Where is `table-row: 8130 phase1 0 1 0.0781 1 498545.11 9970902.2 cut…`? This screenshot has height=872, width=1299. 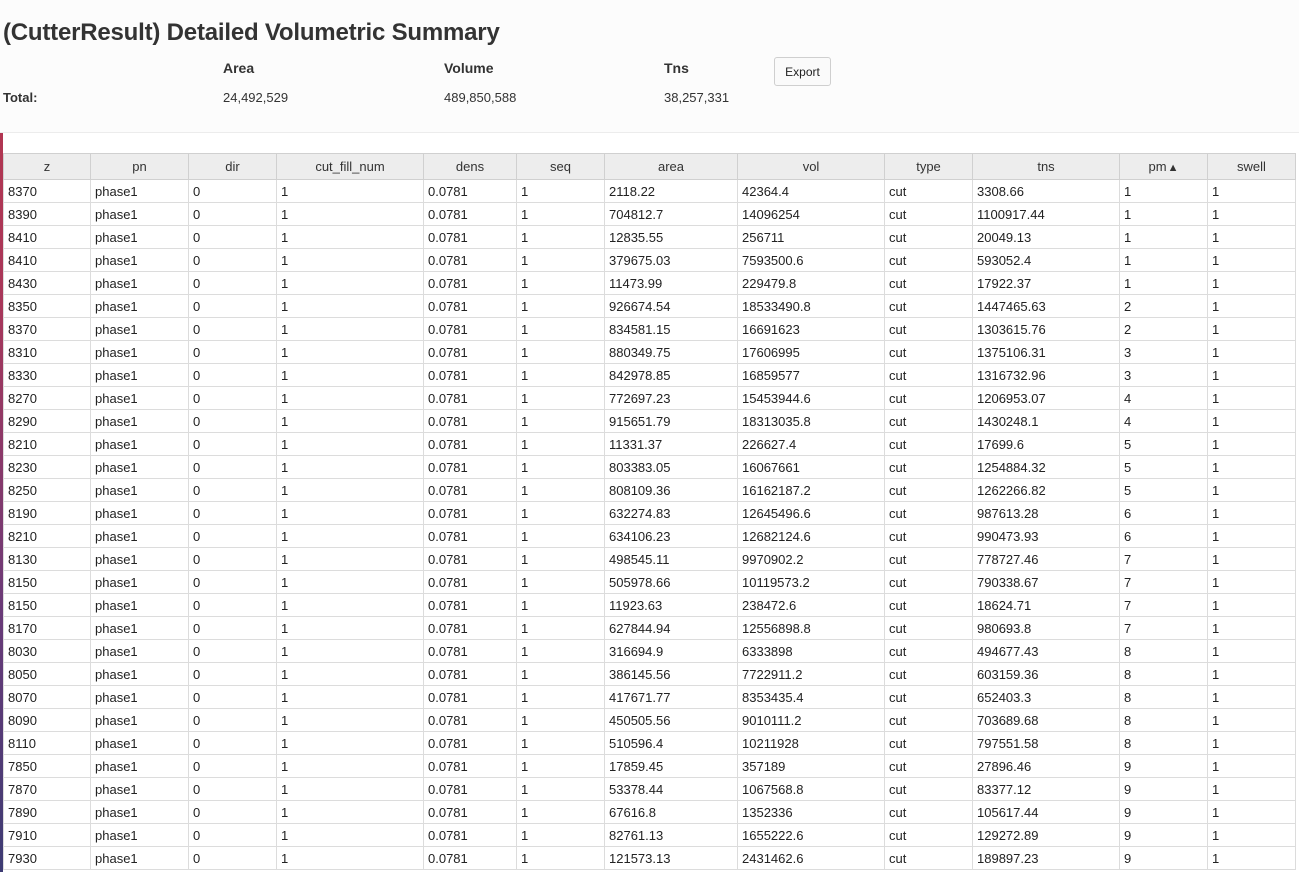 table-row: 8130 phase1 0 1 0.0781 1 498545.11 9970902.2 cut… is located at coordinates (649, 559).